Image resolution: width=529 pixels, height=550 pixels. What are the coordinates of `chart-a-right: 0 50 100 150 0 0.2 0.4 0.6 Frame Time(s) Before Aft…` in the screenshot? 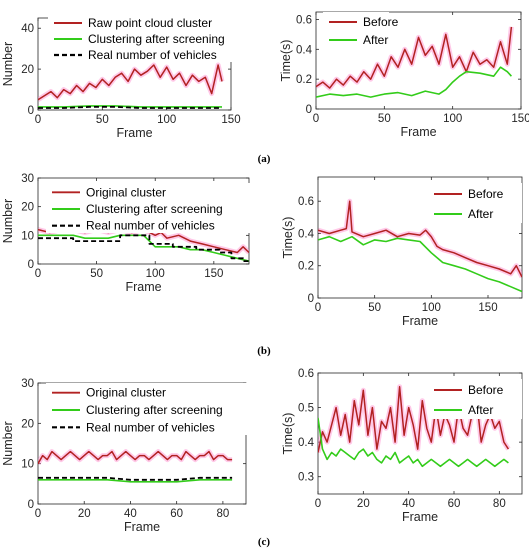 It's located at (404, 75).